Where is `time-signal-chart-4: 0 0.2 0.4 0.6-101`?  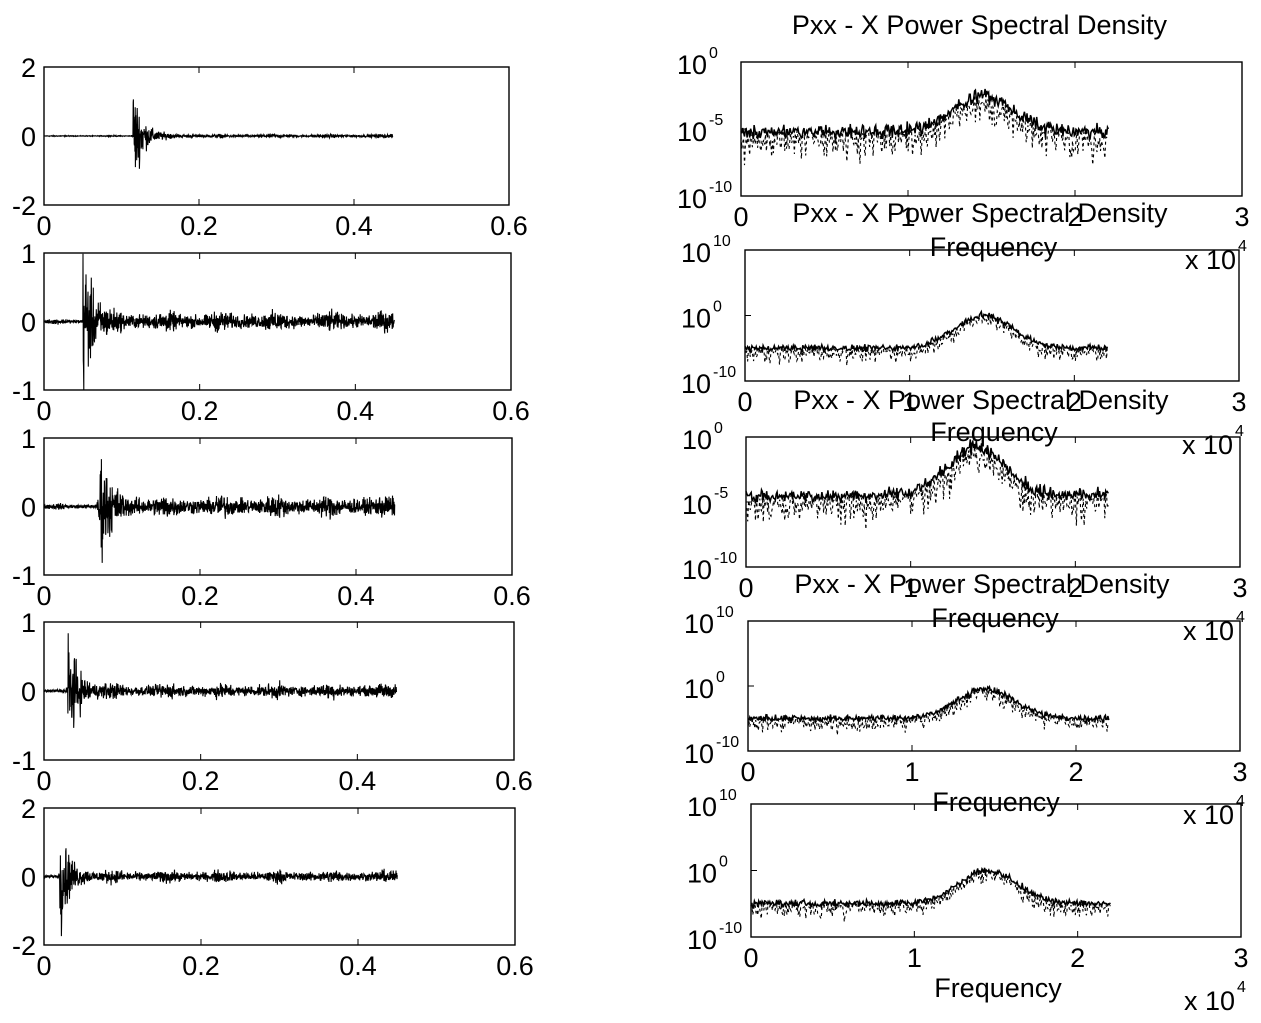
time-signal-chart-4: 0 0.2 0.4 0.6-101 is located at coordinates (272, 702).